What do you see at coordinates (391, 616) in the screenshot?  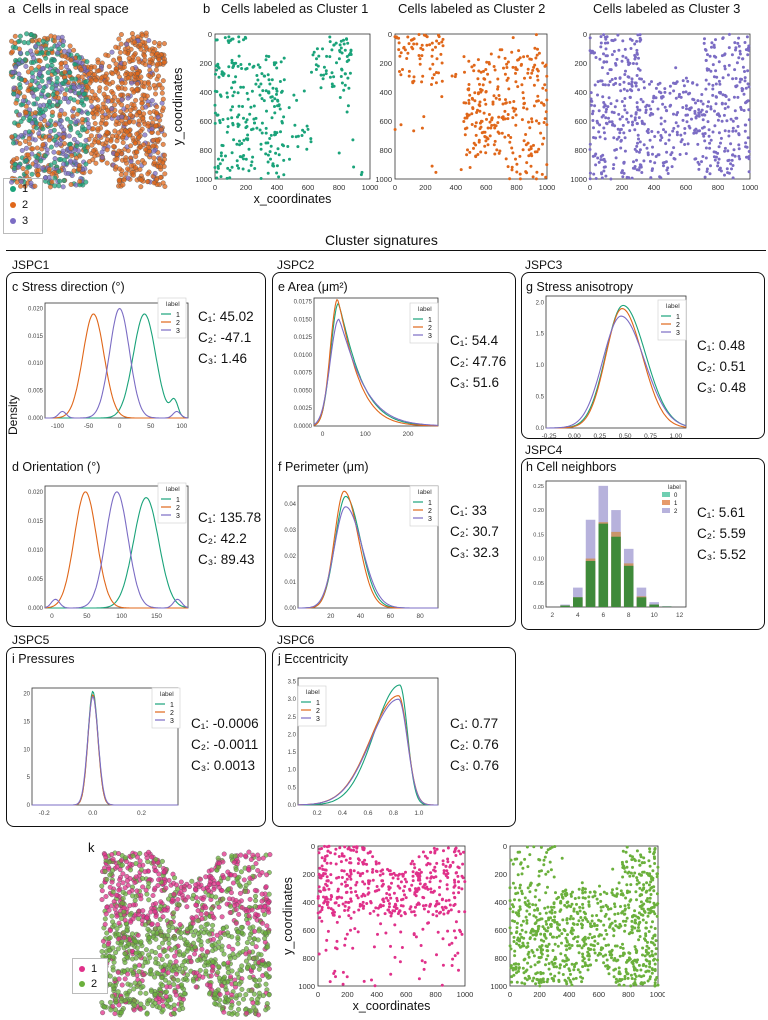 I see `x-tick-label: 60` at bounding box center [391, 616].